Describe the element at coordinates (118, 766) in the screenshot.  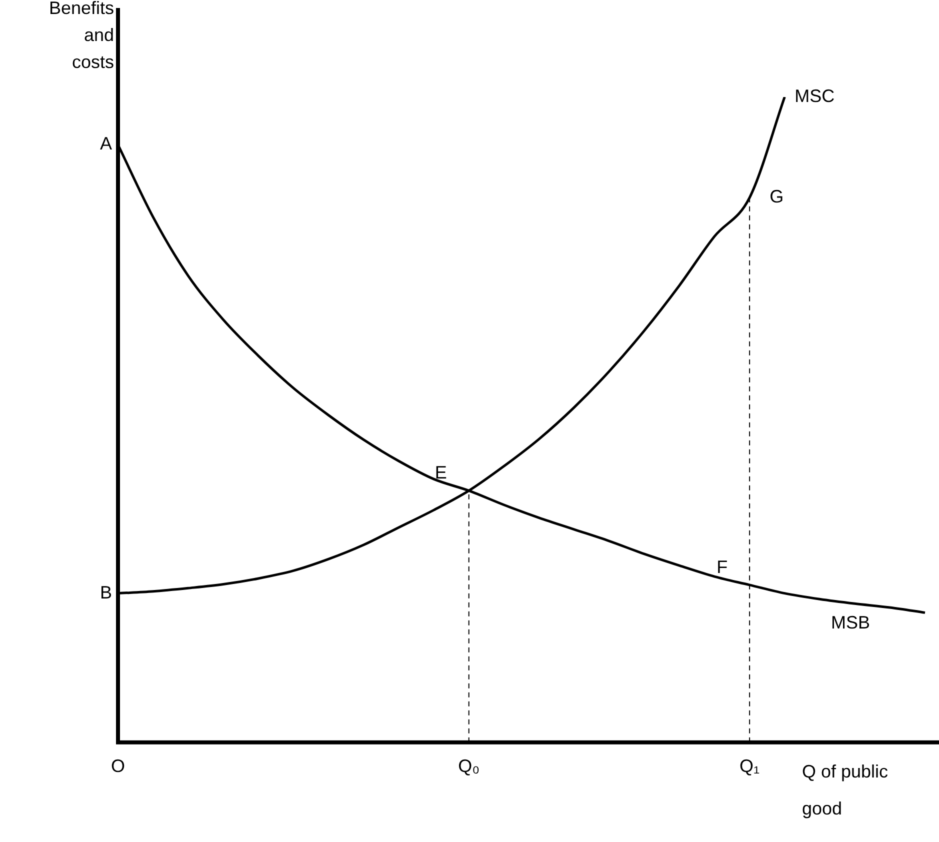
I see `x-tick-label: O` at that location.